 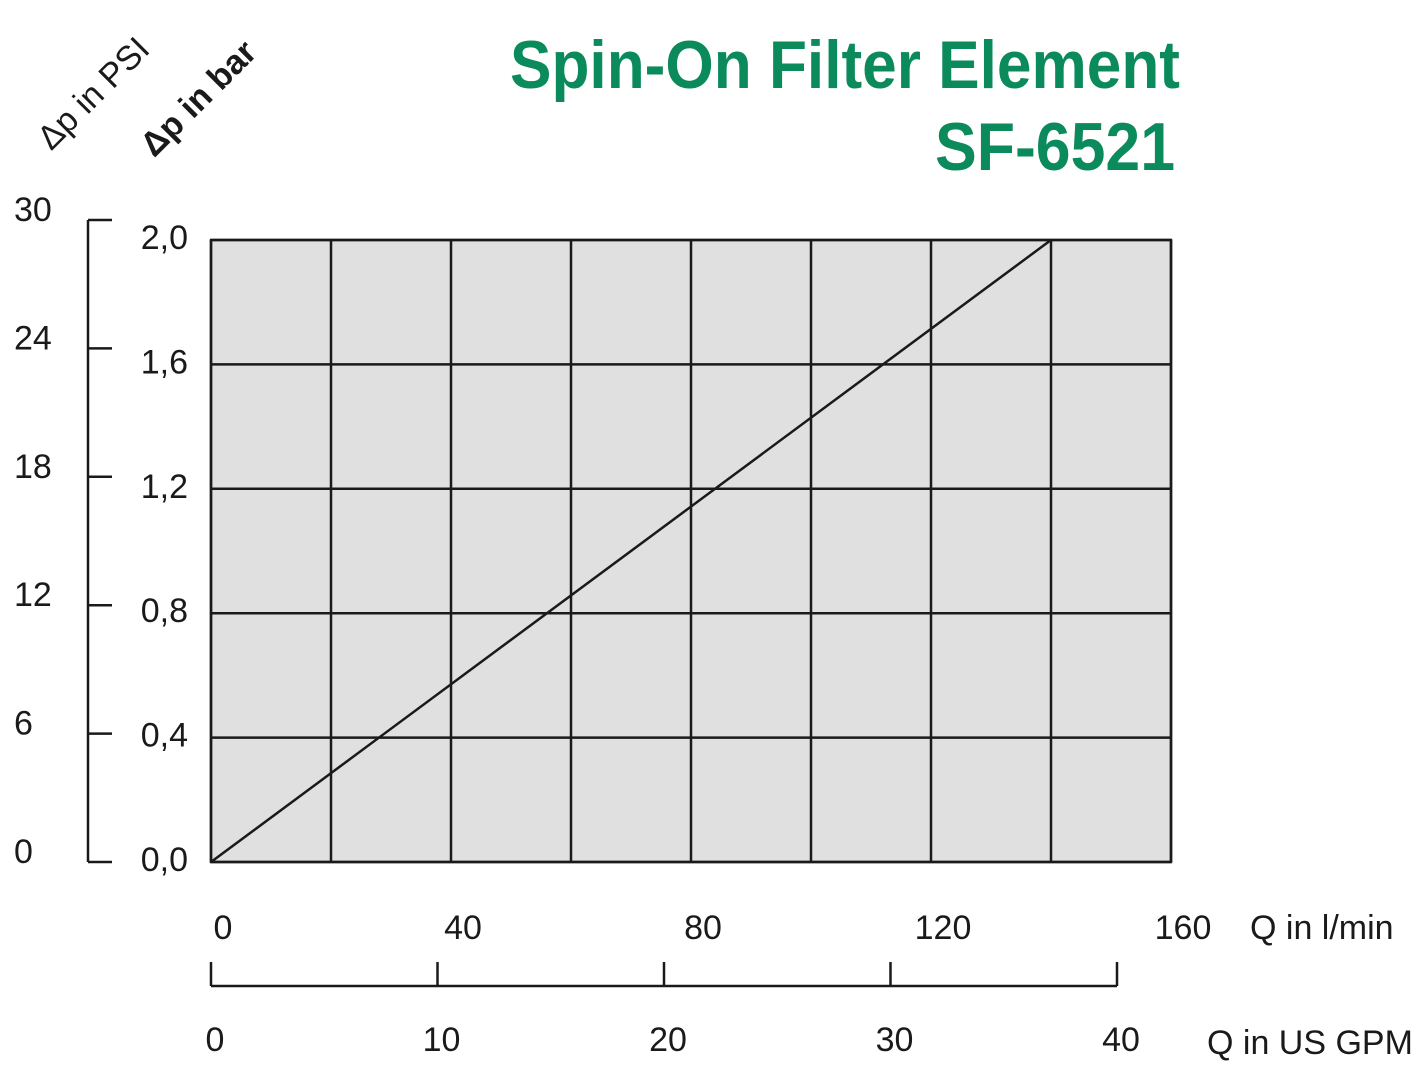 What do you see at coordinates (215, 1040) in the screenshot?
I see `x2-tick-label: 0` at bounding box center [215, 1040].